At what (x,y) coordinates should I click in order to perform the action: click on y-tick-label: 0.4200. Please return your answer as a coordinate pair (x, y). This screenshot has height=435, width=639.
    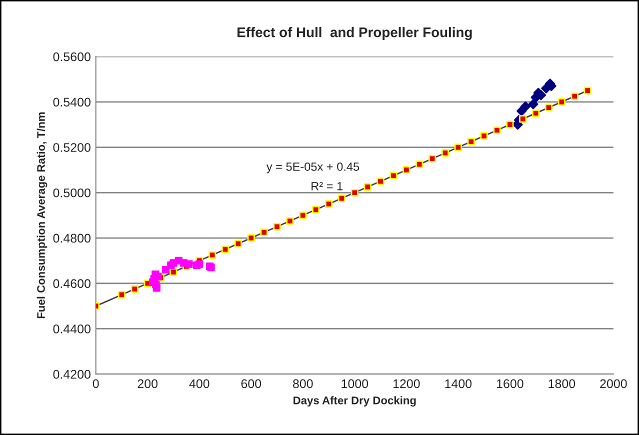
    Looking at the image, I should click on (72, 374).